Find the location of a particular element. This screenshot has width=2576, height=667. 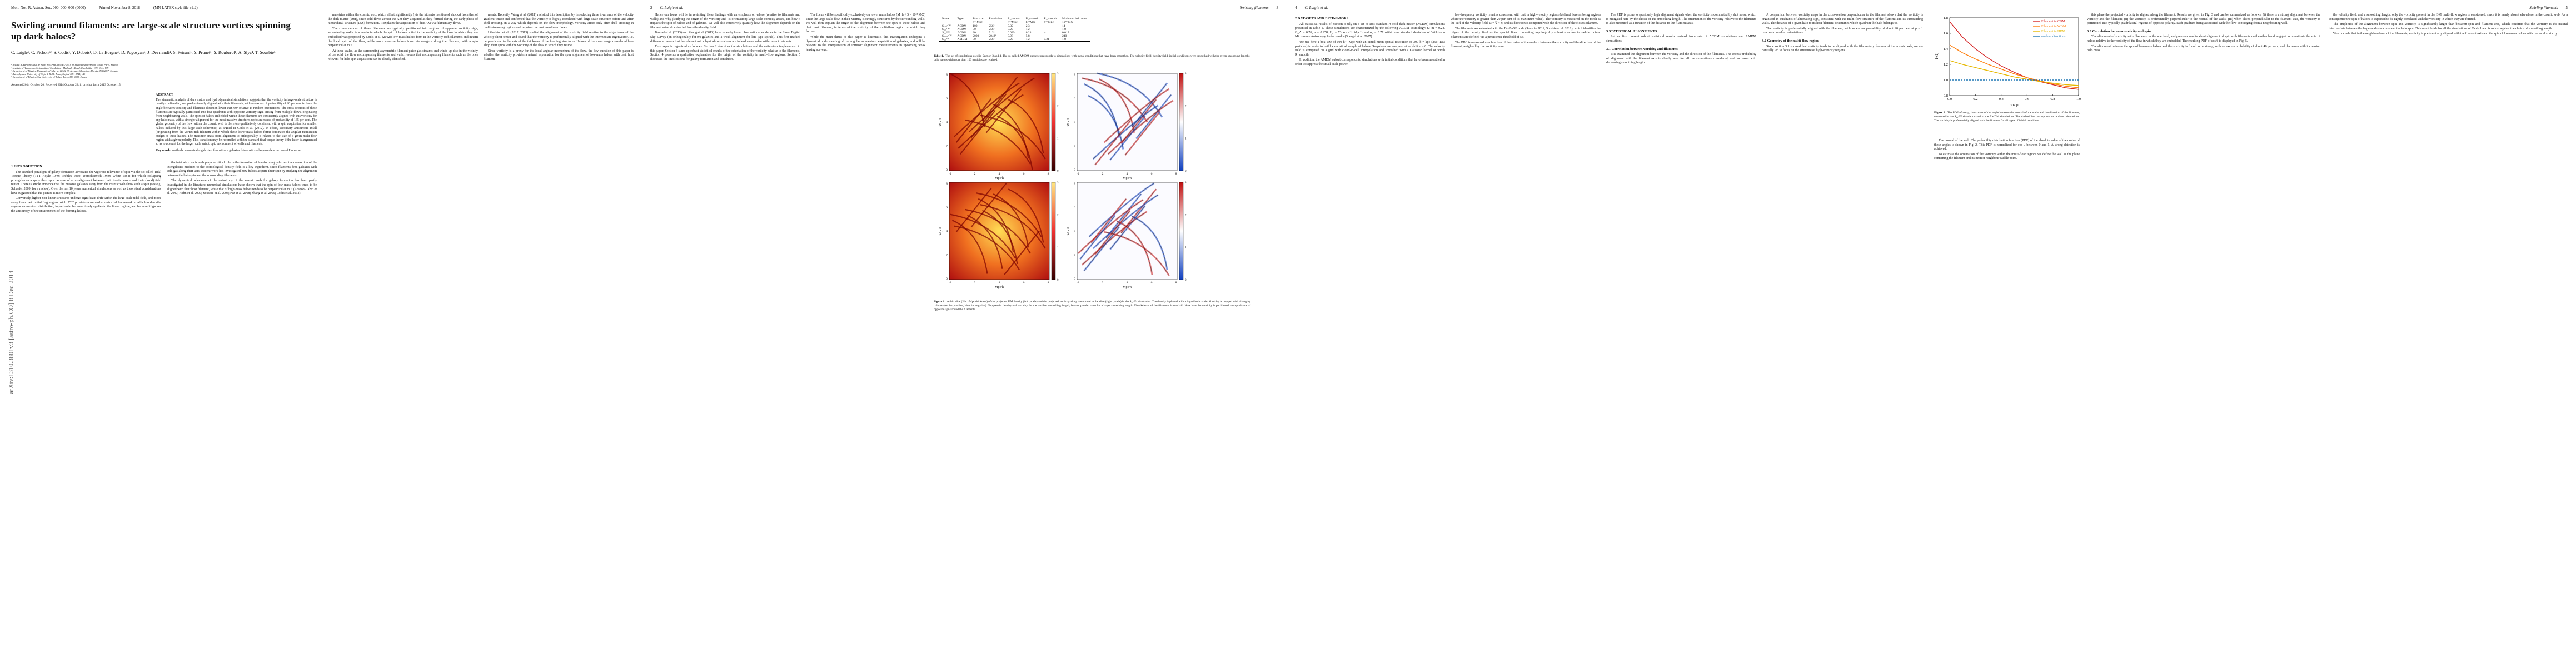

y-tick-label: 1.0 is located at coordinates (1946, 80).